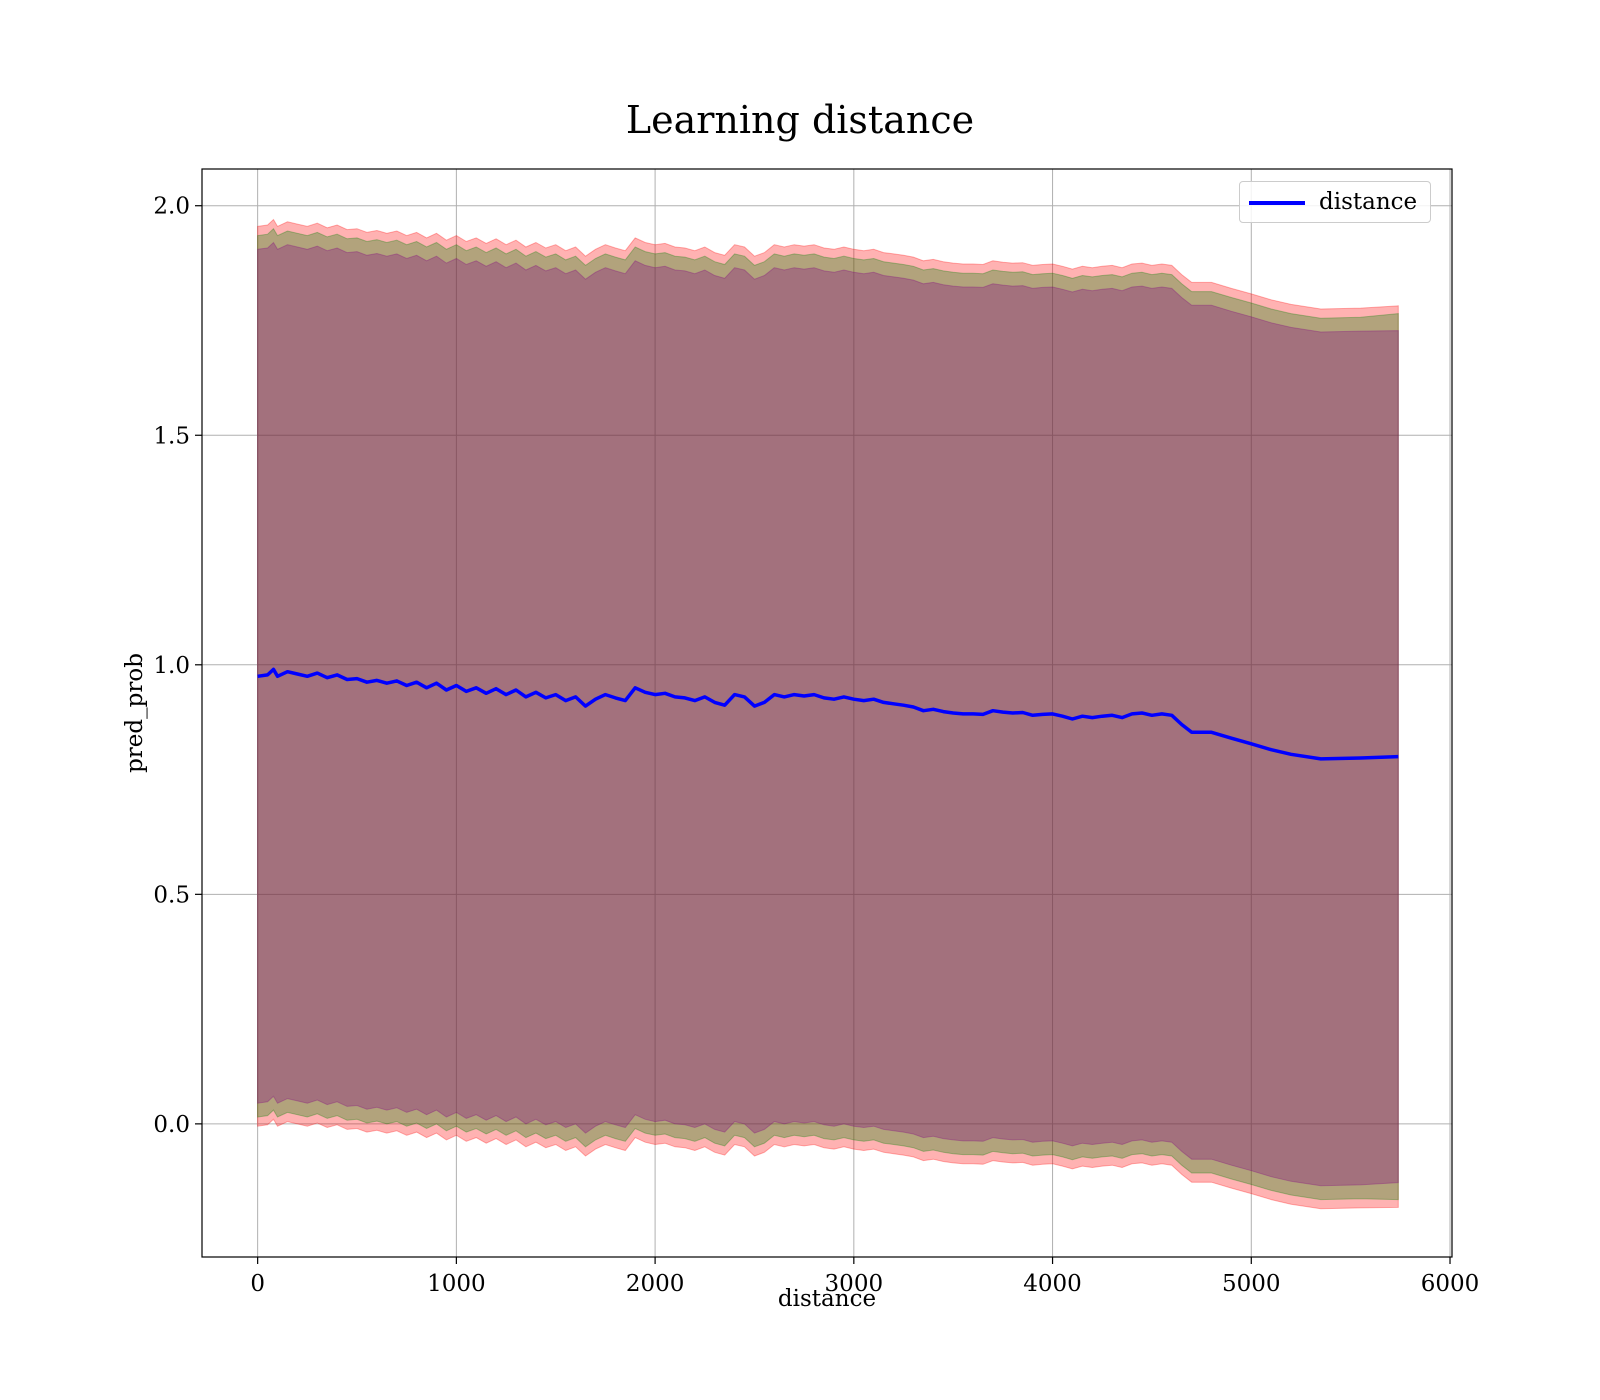 This screenshot has width=1600, height=1400. What do you see at coordinates (854, 1284) in the screenshot?
I see `x-tick-label: 3000` at bounding box center [854, 1284].